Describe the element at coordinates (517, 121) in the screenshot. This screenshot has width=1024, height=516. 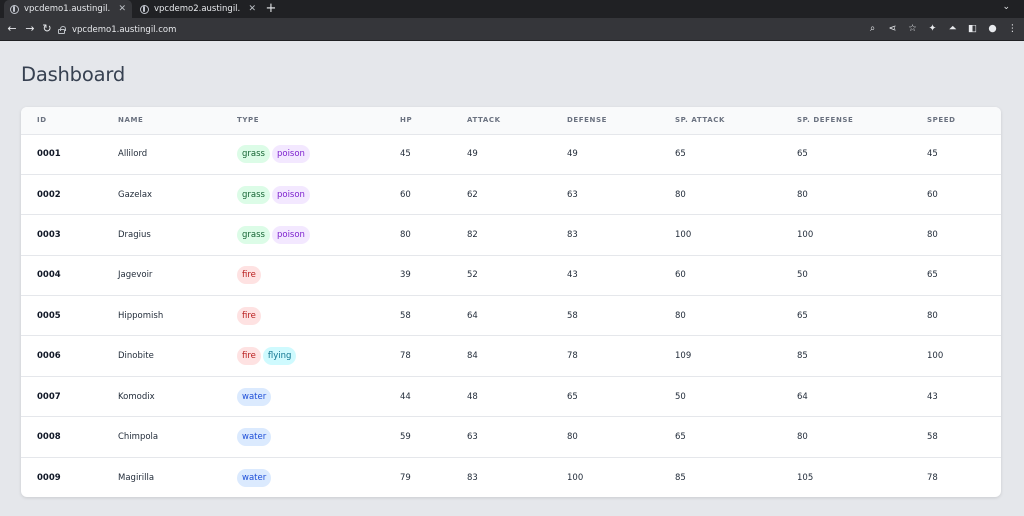
I see `column-header-attack: ATTACK` at that location.